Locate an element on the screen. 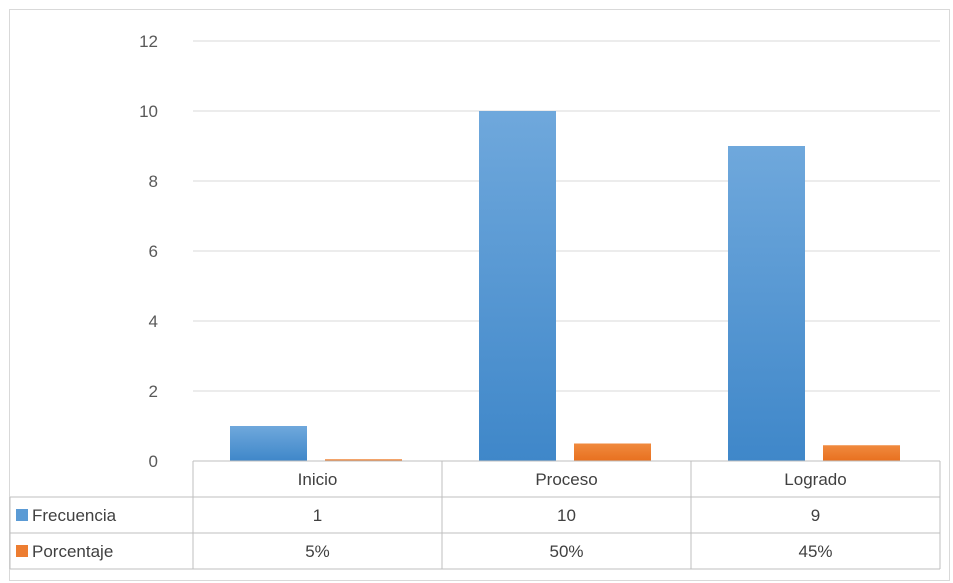 This screenshot has width=953, height=583. legend-key-frecuencia is located at coordinates (22, 515).